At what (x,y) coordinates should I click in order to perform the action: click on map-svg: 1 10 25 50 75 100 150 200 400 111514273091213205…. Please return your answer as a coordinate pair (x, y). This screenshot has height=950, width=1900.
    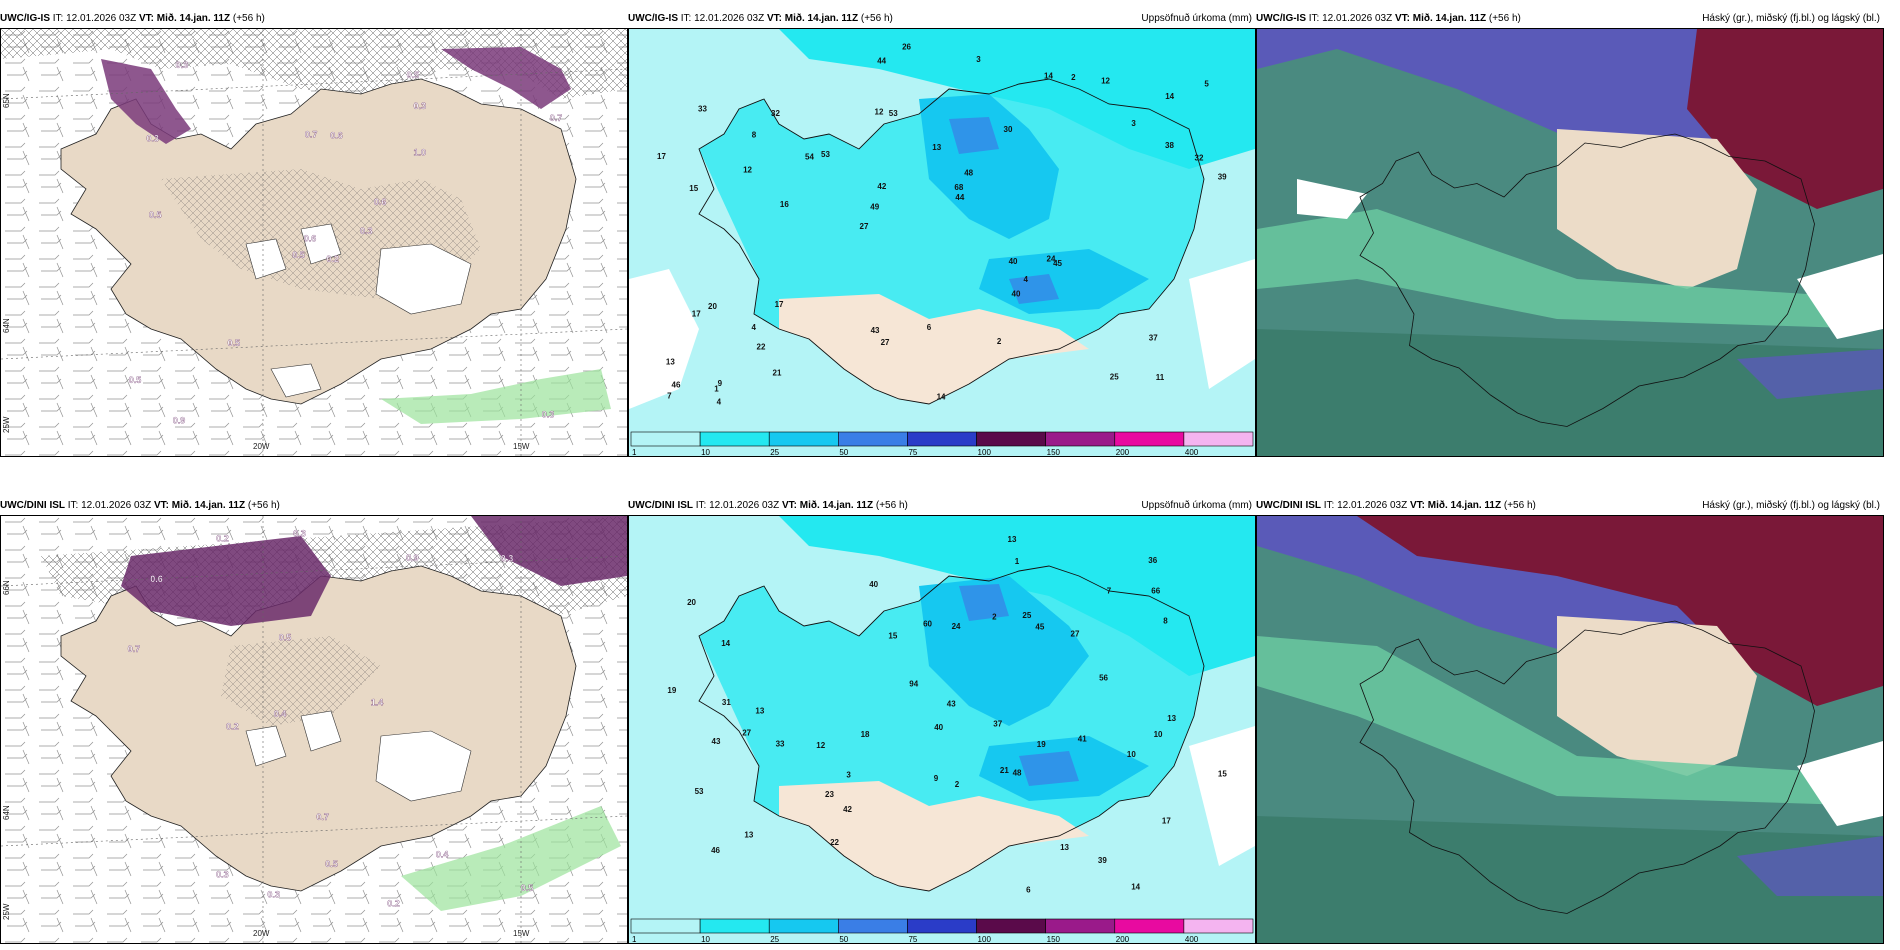
    Looking at the image, I should click on (942, 242).